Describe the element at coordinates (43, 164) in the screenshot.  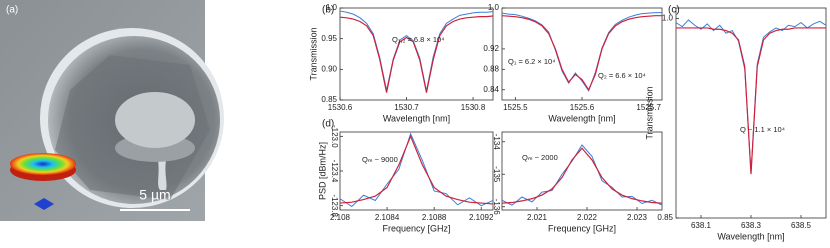
I see `mode-icon` at that location.